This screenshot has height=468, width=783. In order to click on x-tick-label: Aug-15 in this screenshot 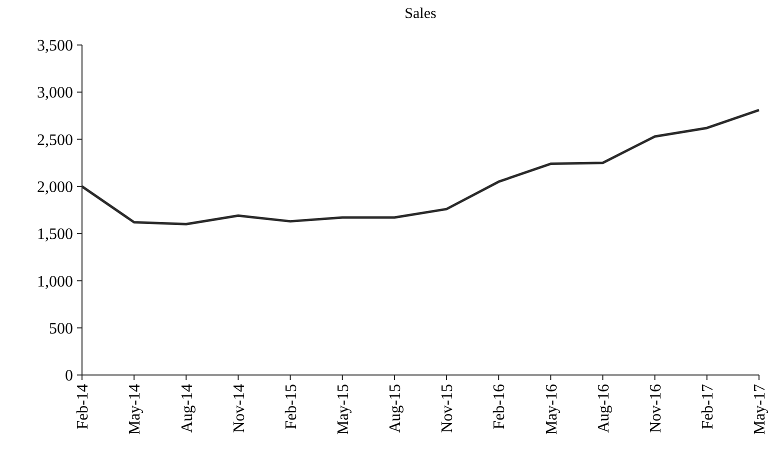, I will do `click(395, 408)`.